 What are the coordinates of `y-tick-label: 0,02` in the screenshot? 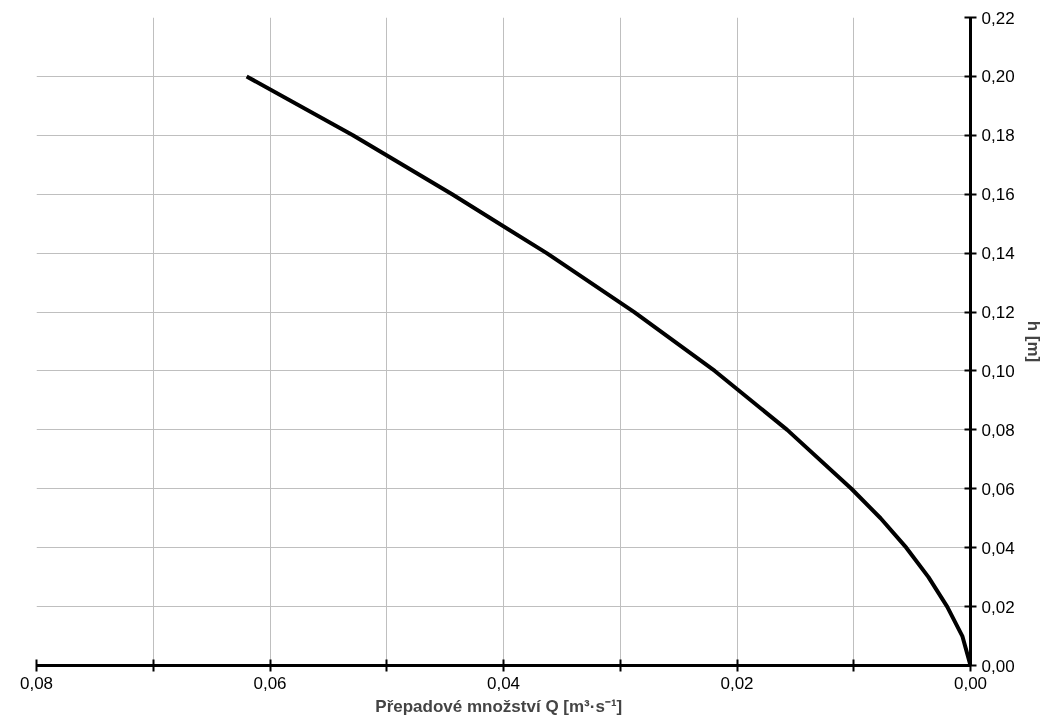 It's located at (998, 607).